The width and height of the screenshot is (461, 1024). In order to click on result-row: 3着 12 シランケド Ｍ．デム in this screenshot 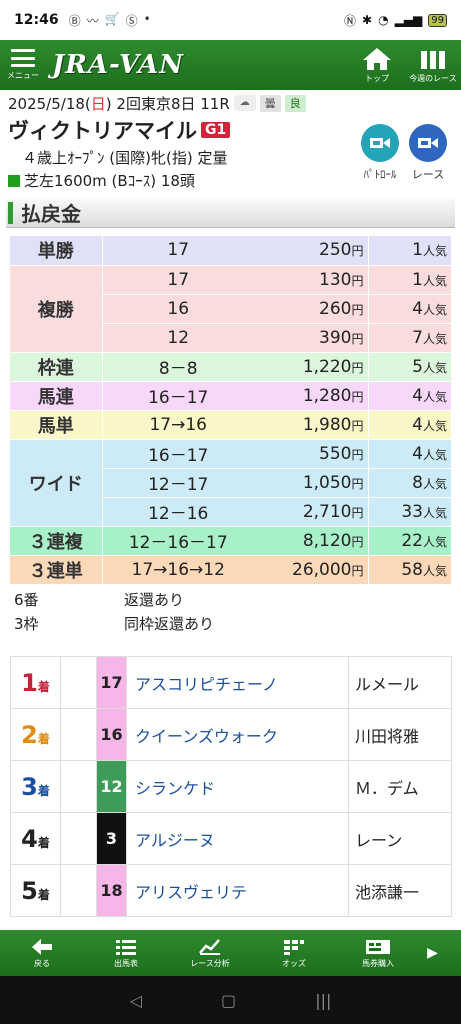, I will do `click(231, 786)`.